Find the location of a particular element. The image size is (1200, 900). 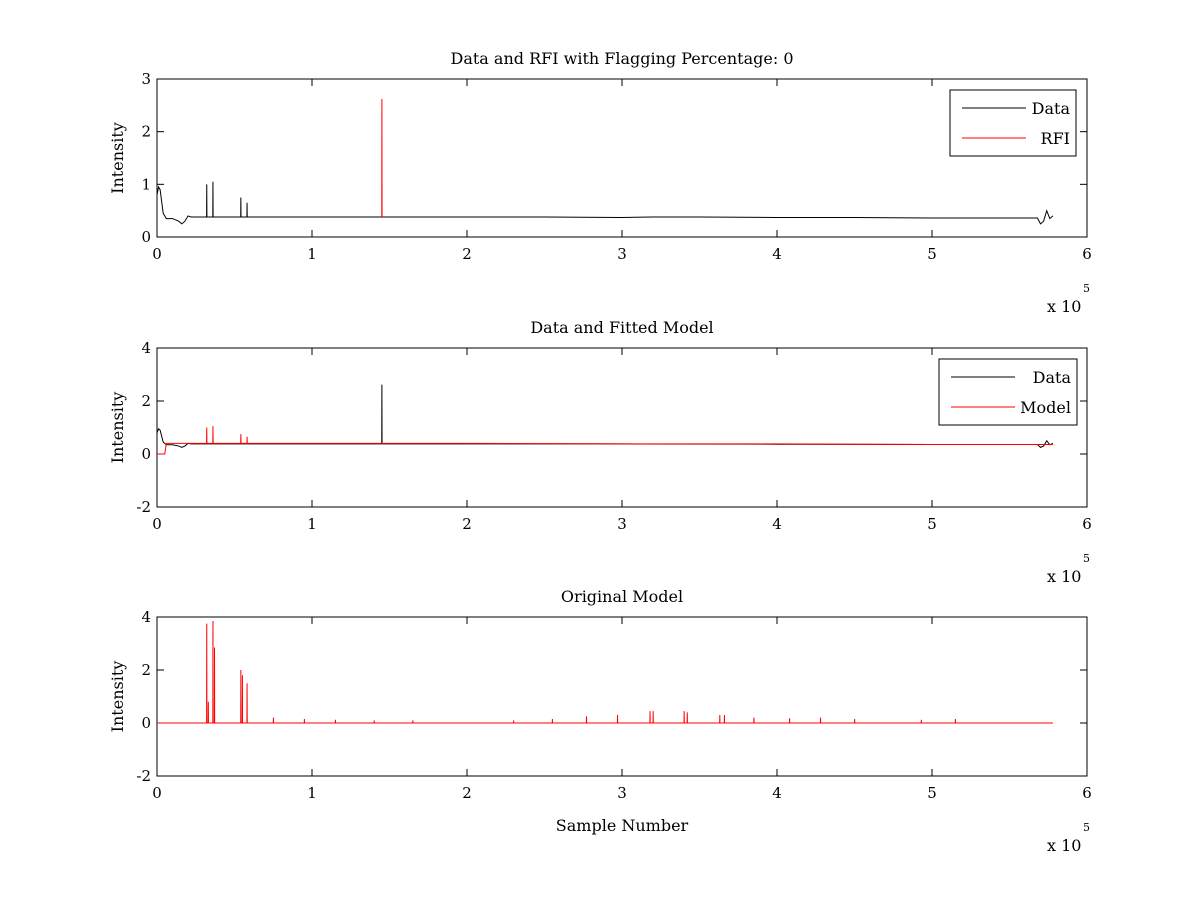

chart-title: Original Model is located at coordinates (622, 596).